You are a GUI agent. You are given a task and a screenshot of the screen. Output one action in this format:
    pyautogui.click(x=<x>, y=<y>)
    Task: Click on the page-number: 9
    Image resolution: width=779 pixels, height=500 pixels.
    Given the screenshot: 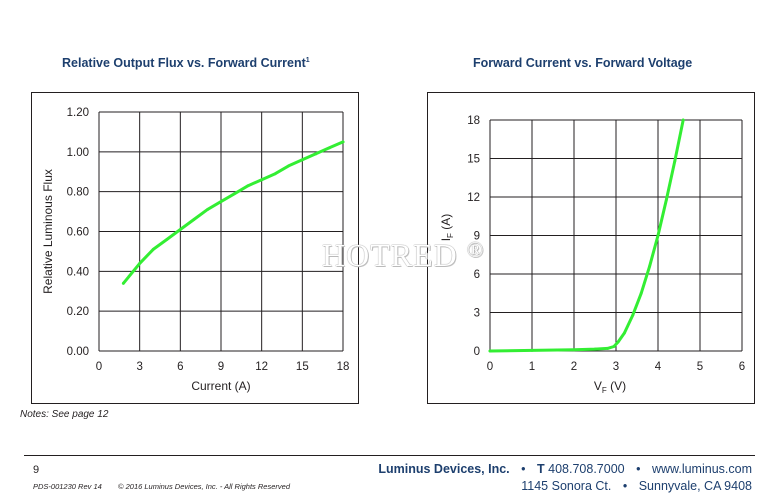 What is the action you would take?
    pyautogui.click(x=36, y=470)
    